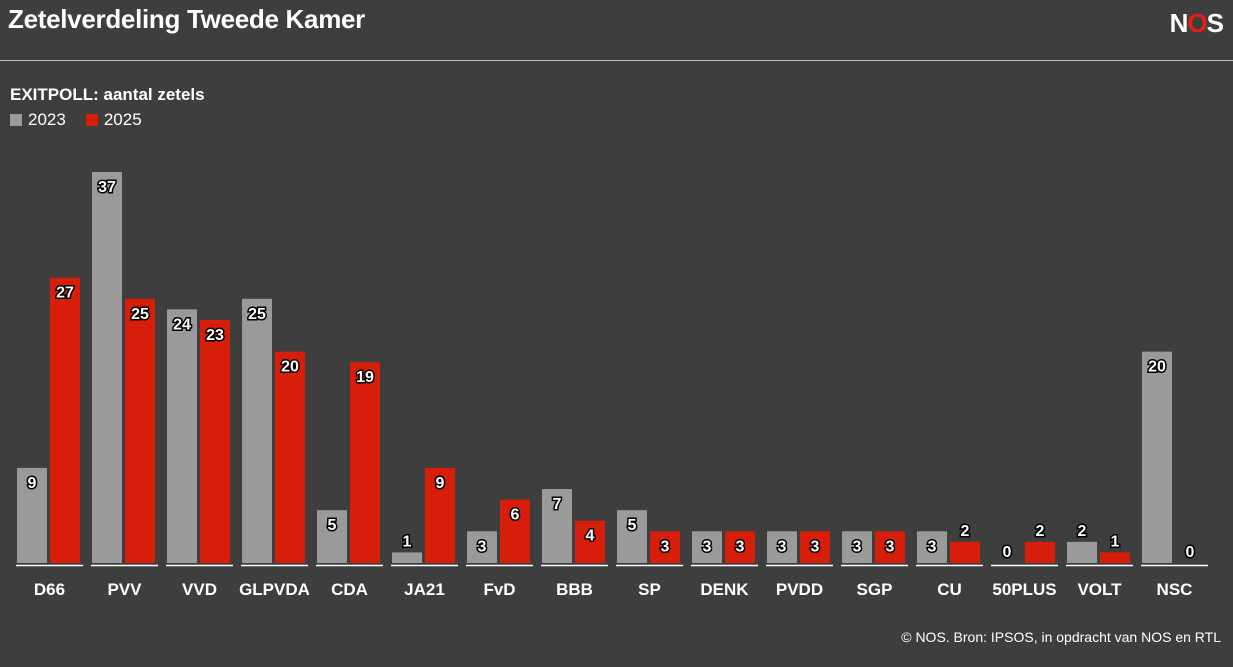 The height and width of the screenshot is (667, 1233). I want to click on legend-swatch-2023, so click(16, 120).